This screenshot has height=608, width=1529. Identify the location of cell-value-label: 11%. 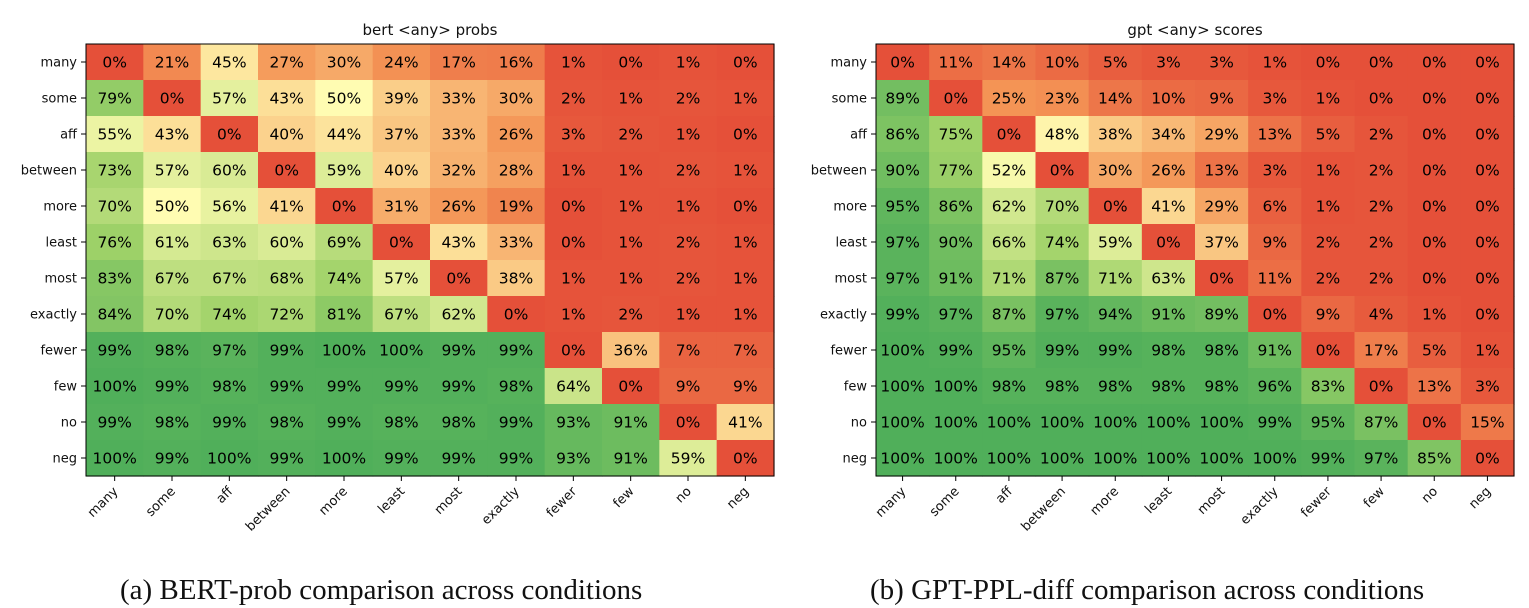
(1275, 279).